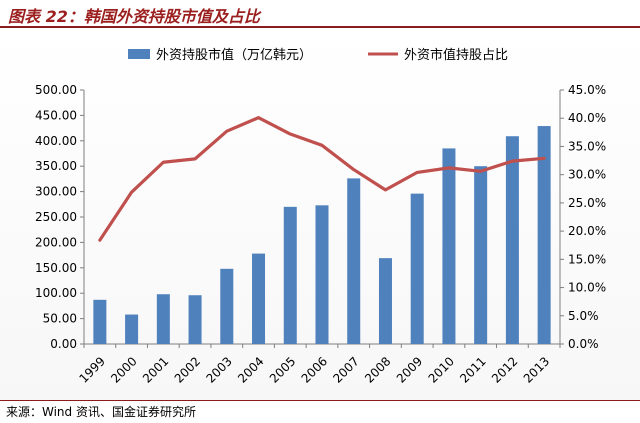 This screenshot has width=640, height=423. I want to click on source-note: 来源：Wind 资讯、国金证券研究所, so click(101, 412).